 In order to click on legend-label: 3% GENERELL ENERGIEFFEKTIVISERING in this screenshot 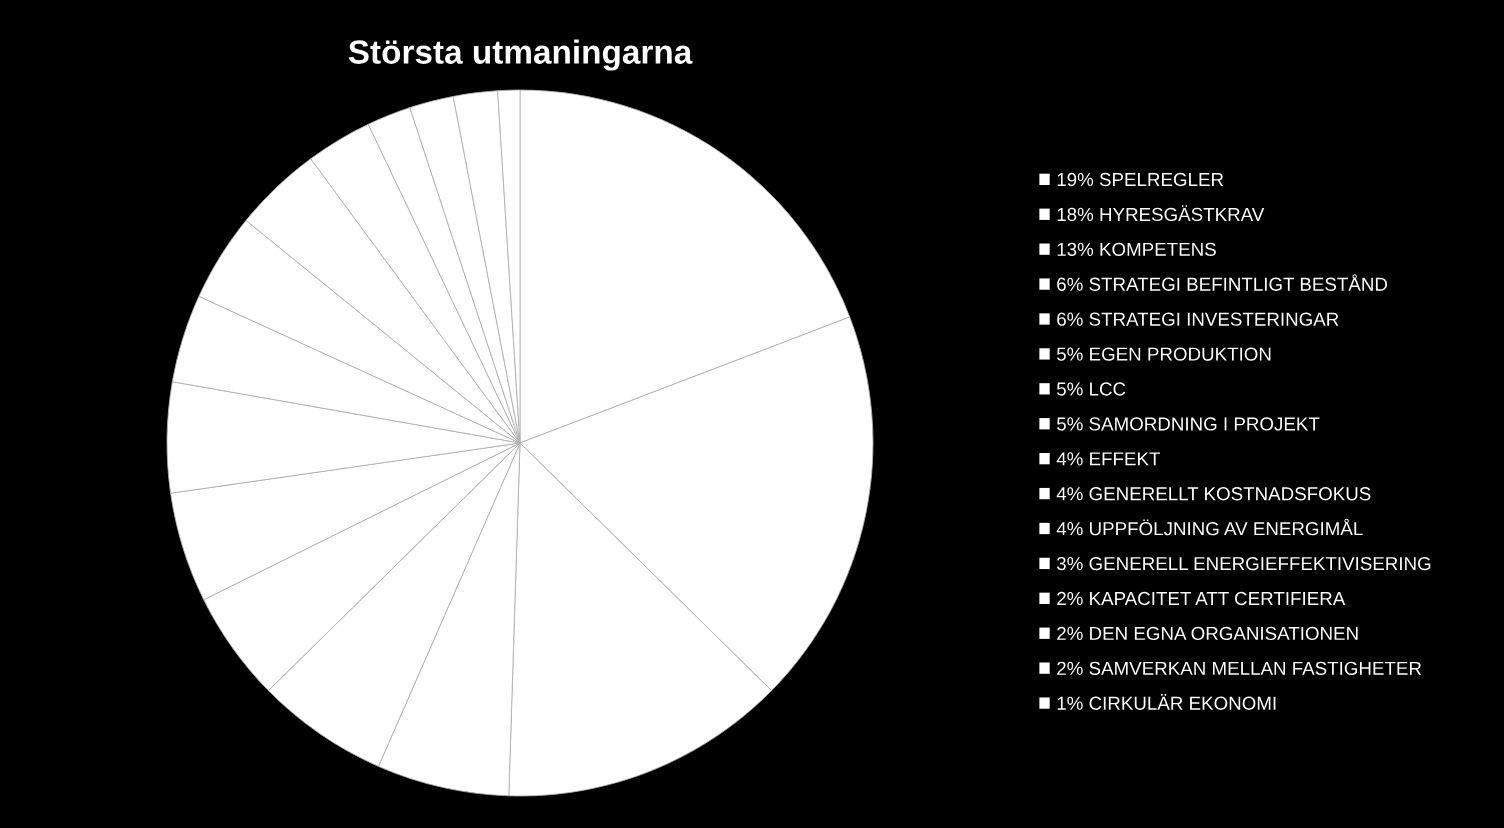, I will do `click(1243, 563)`.